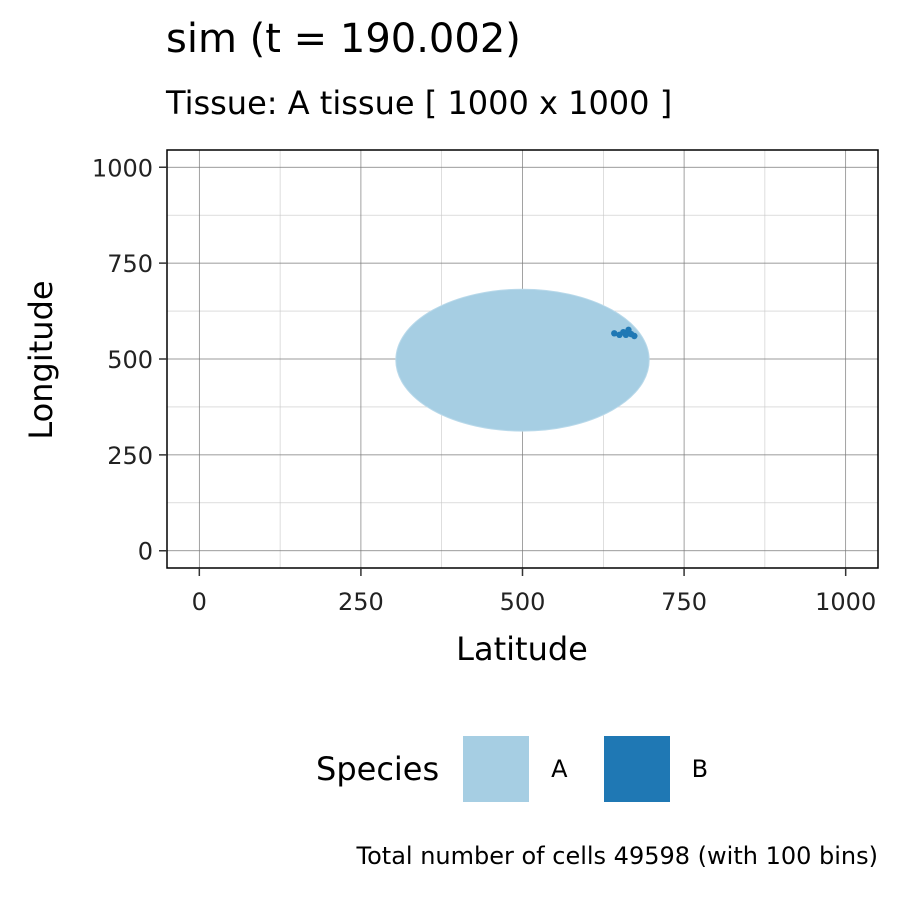 The image size is (900, 900). What do you see at coordinates (559, 769) in the screenshot?
I see `legend-label-a: A` at bounding box center [559, 769].